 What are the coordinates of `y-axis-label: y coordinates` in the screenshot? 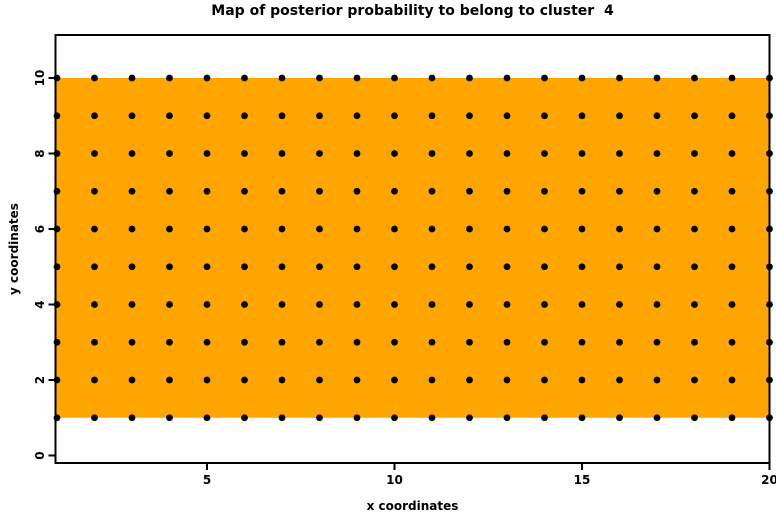 It's located at (14, 249).